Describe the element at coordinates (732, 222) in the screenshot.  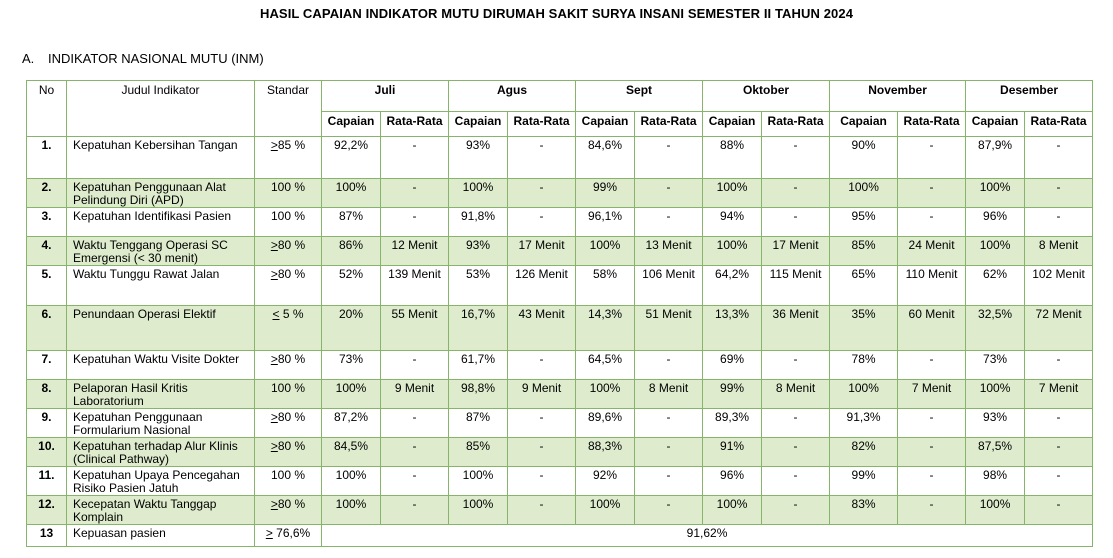
I see `capaian-value: 94%` at that location.